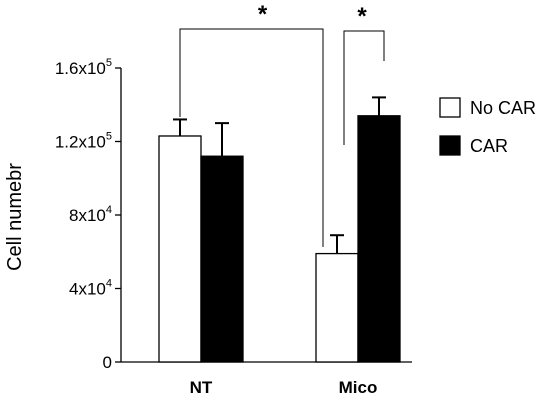  What do you see at coordinates (83, 141) in the screenshot?
I see `y-tick-label: 1.2x10⁵` at bounding box center [83, 141].